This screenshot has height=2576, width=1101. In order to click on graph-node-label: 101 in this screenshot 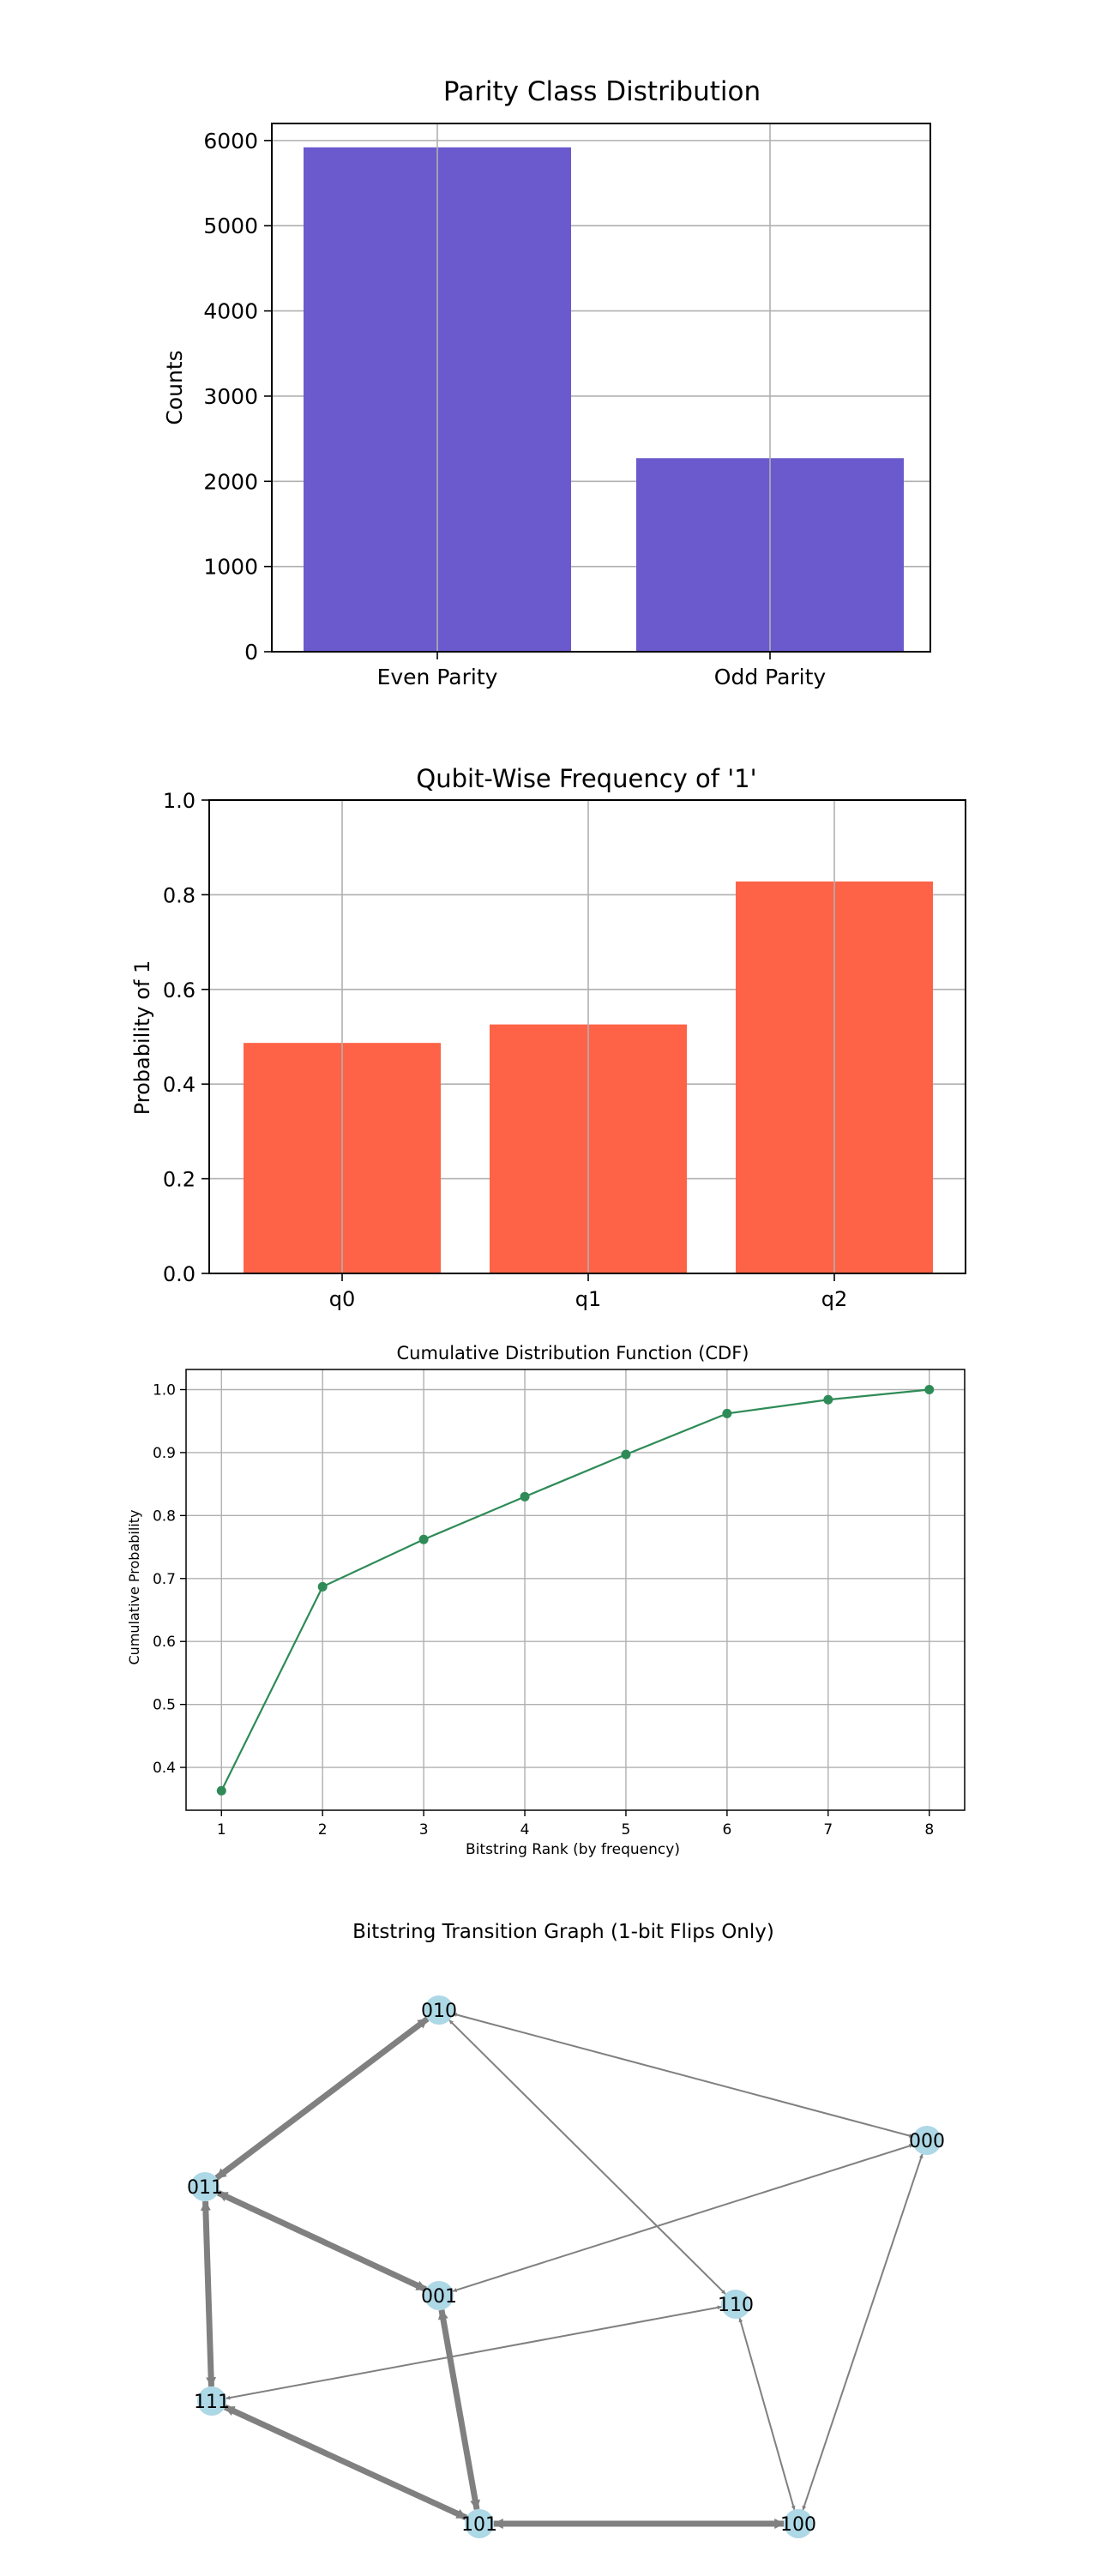, I will do `click(479, 2525)`.